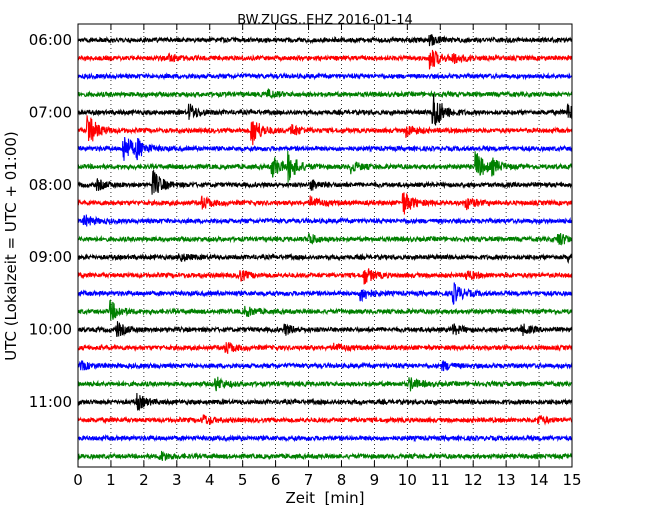 The image size is (650, 520). Describe the element at coordinates (276, 480) in the screenshot. I see `x-tick-label: 6` at that location.